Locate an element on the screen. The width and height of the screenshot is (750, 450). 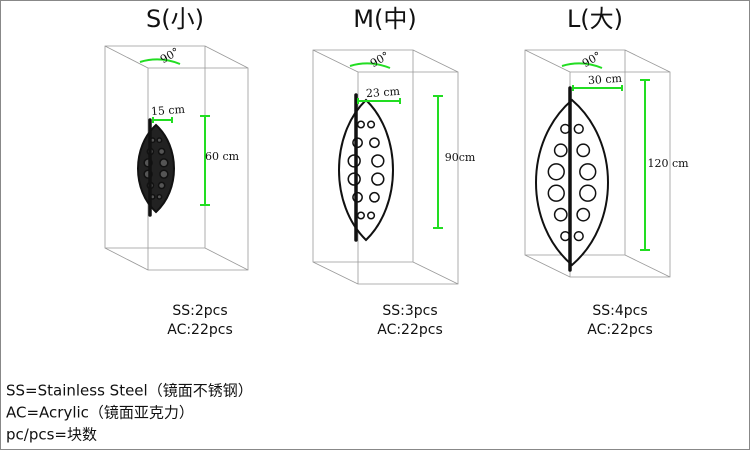
width-label: 15 cm is located at coordinates (168, 110).